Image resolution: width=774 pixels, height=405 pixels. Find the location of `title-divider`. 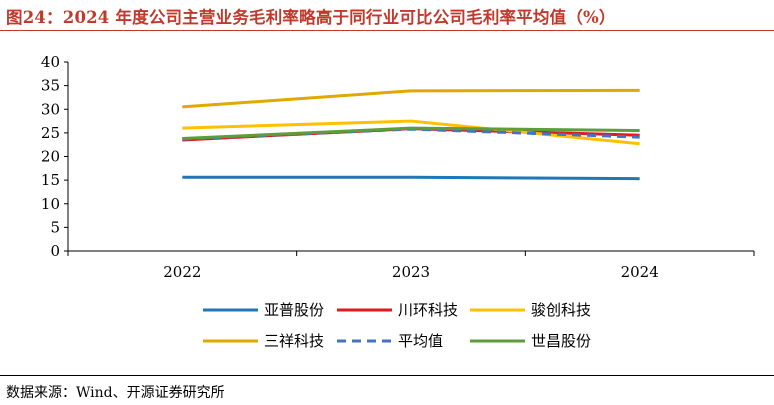

title-divider is located at coordinates (387, 30).